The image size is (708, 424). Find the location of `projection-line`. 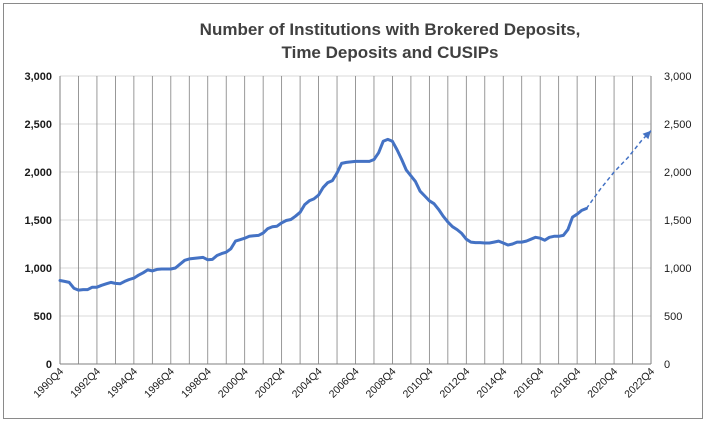

projection-line is located at coordinates (618, 169).